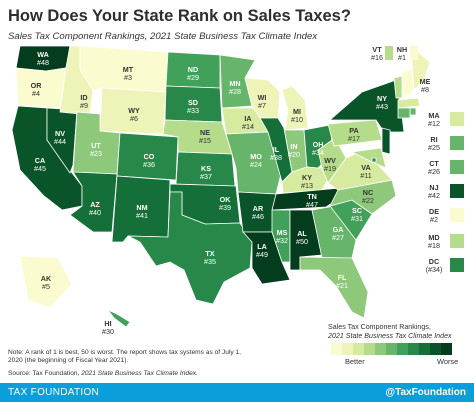 The image size is (474, 402). I want to click on state-rank-pa: #17, so click(354, 138).